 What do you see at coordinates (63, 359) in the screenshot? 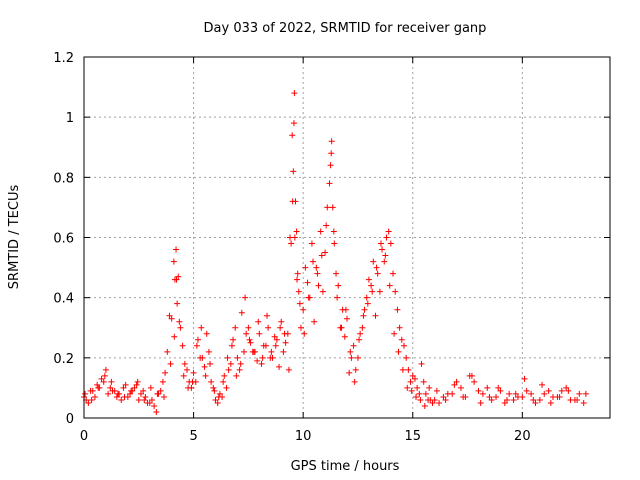
I see `y-tick-label: 0.2` at bounding box center [63, 359].